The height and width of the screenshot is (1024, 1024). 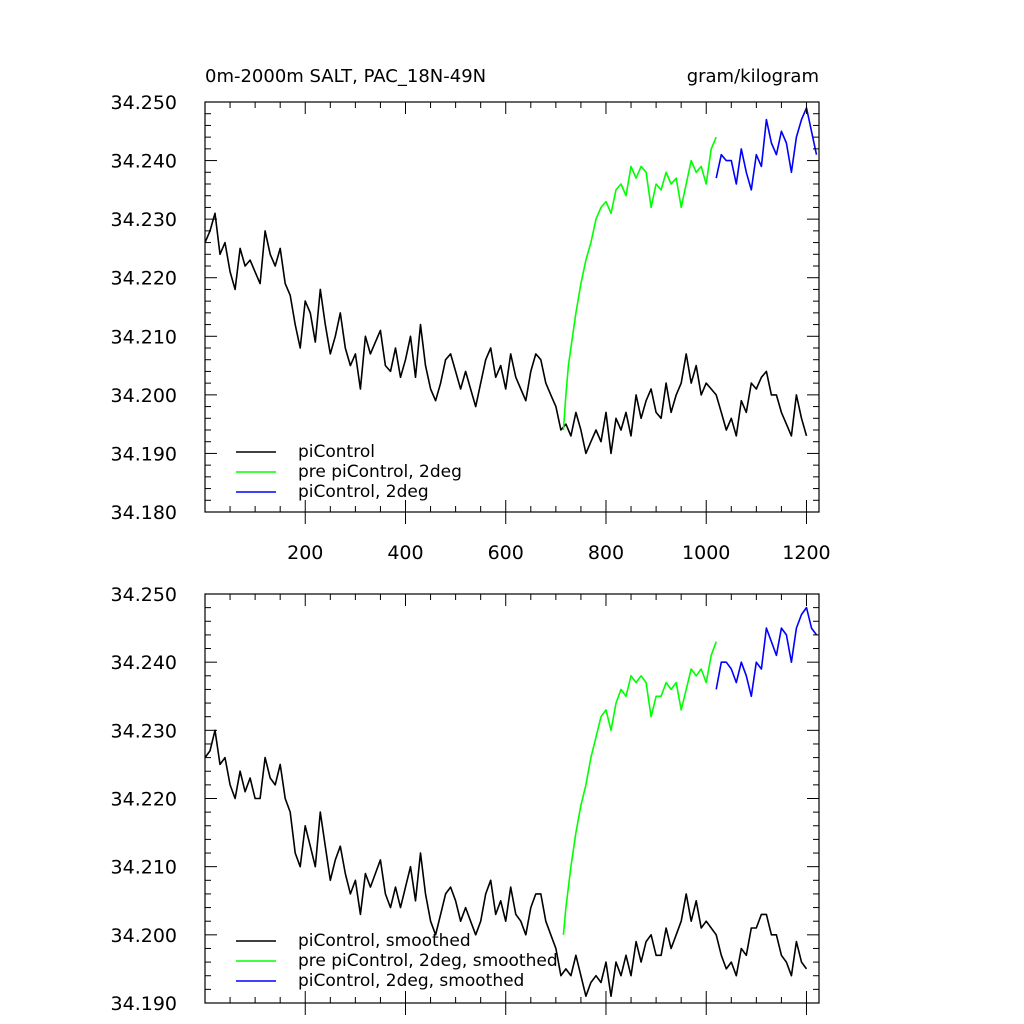 What do you see at coordinates (144, 936) in the screenshot?
I see `bottom-y-tick-label: 34.200` at bounding box center [144, 936].